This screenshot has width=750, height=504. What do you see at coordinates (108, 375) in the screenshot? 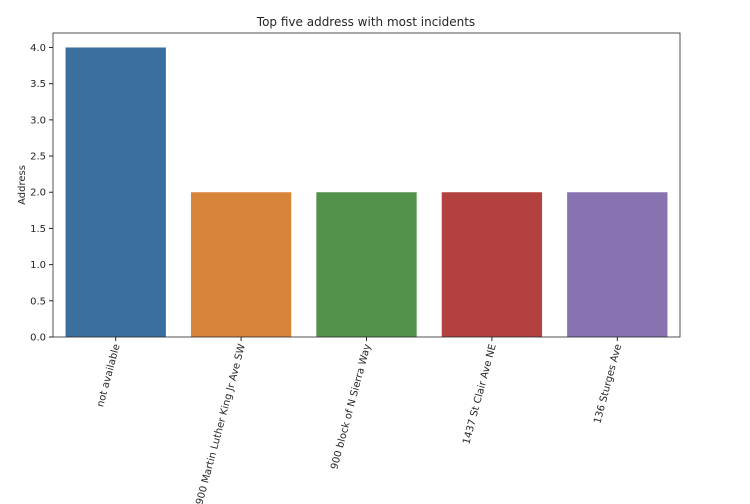
I see `x-tick-label-0: not available` at bounding box center [108, 375].